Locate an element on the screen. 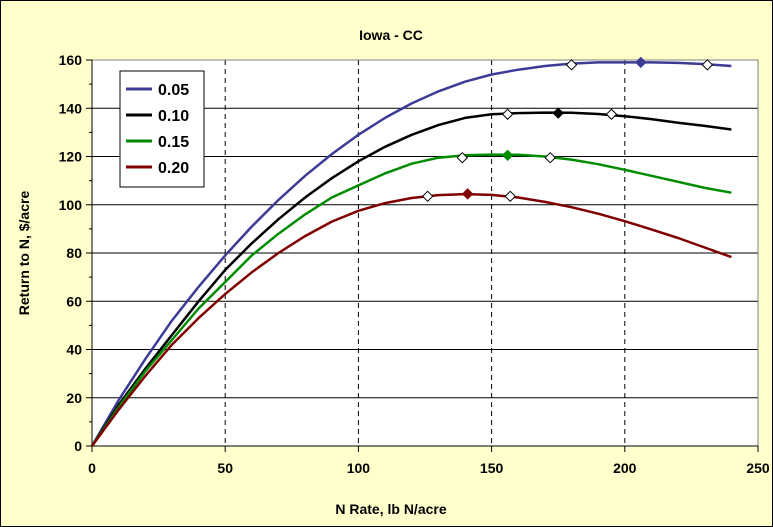  y-tick-label: 80 is located at coordinates (74, 253).